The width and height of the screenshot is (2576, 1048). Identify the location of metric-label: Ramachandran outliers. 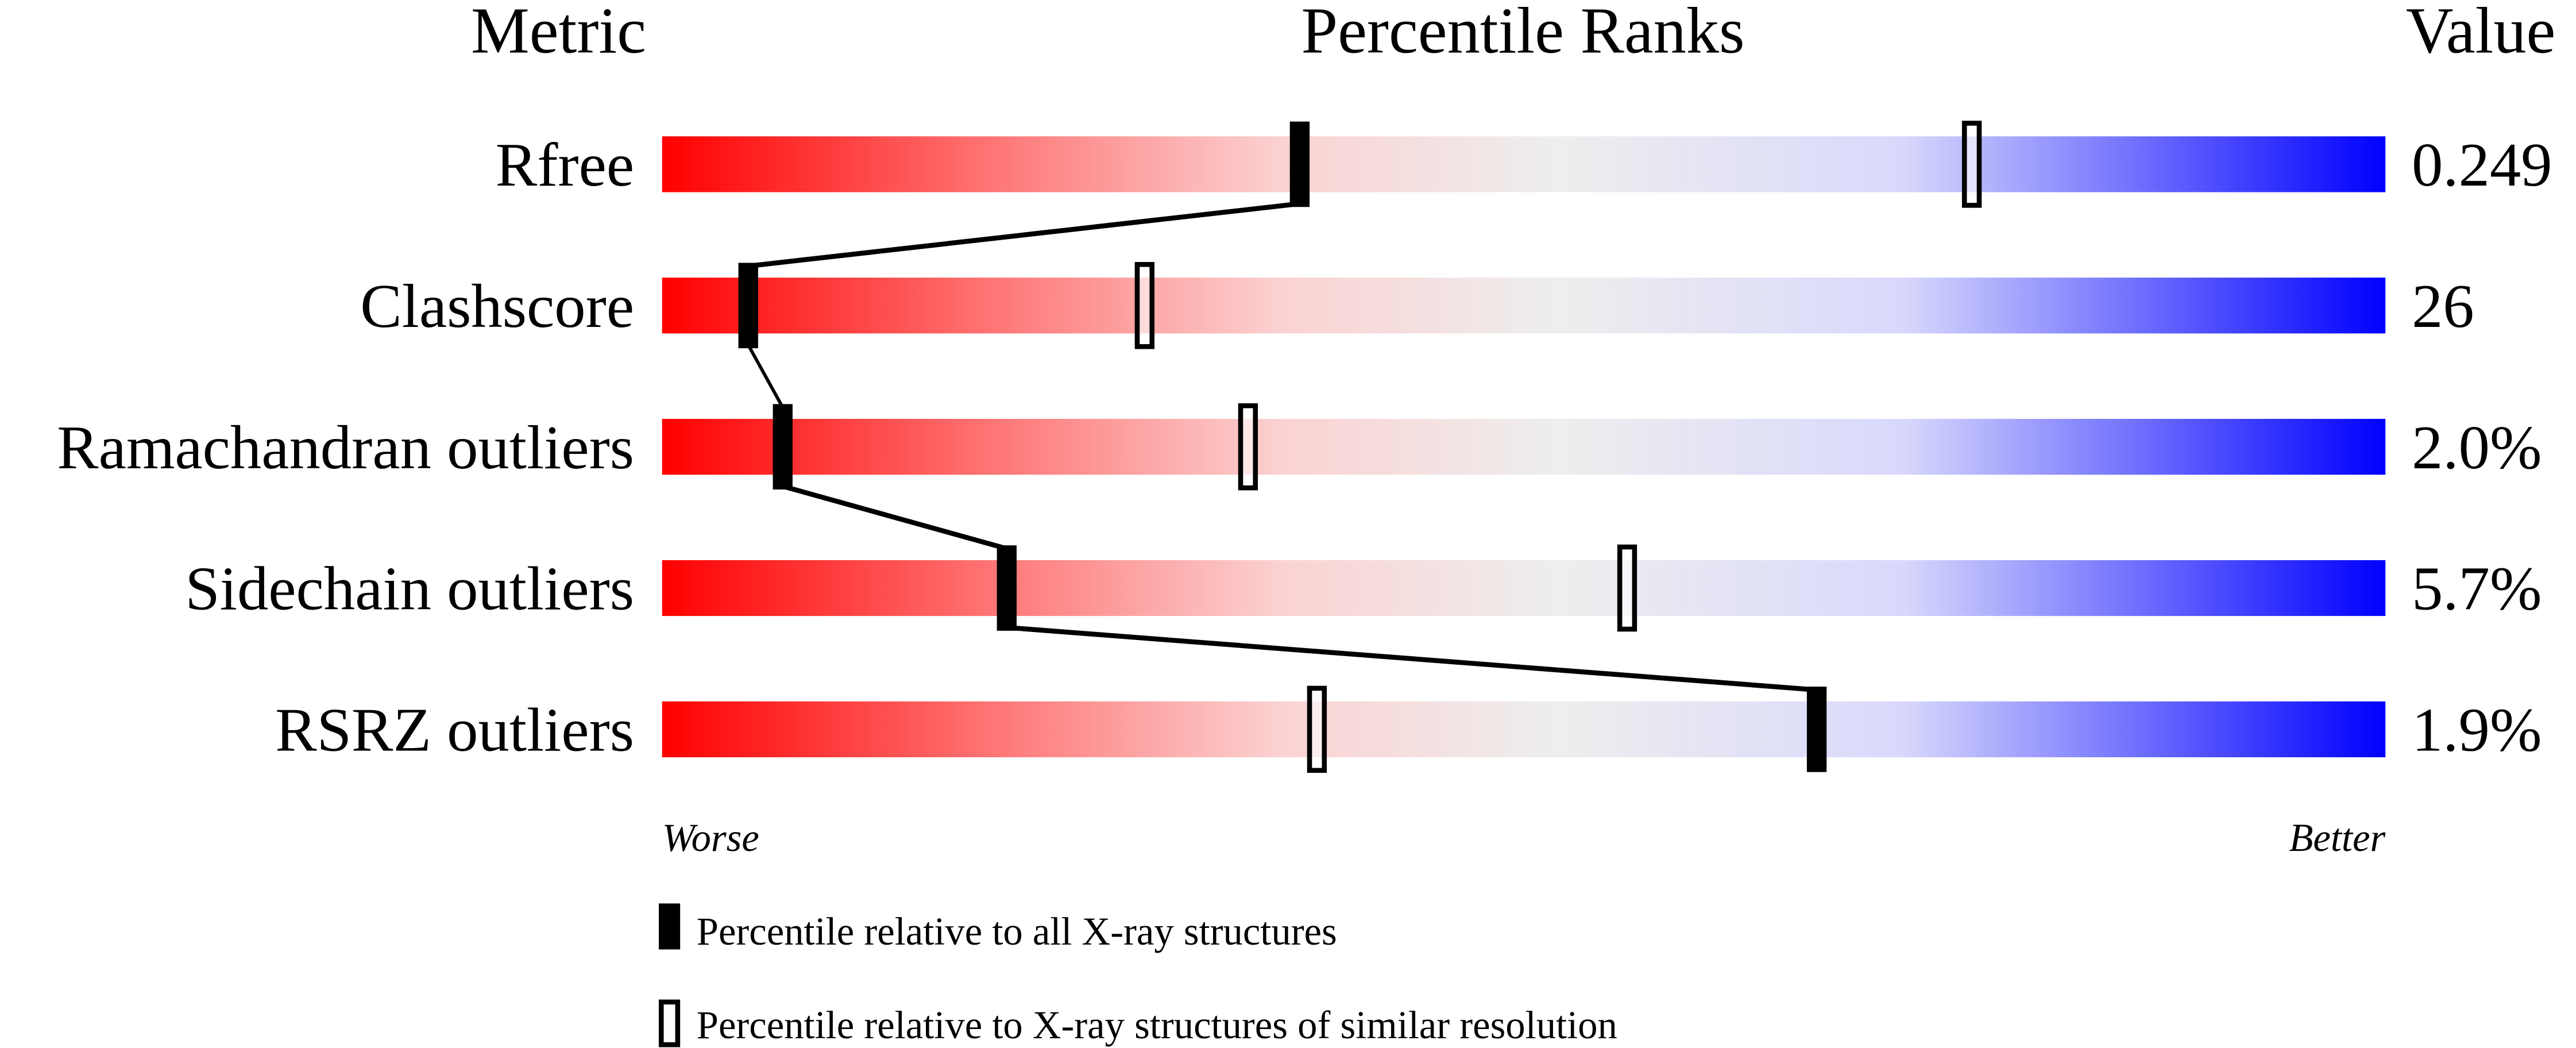
(345, 448).